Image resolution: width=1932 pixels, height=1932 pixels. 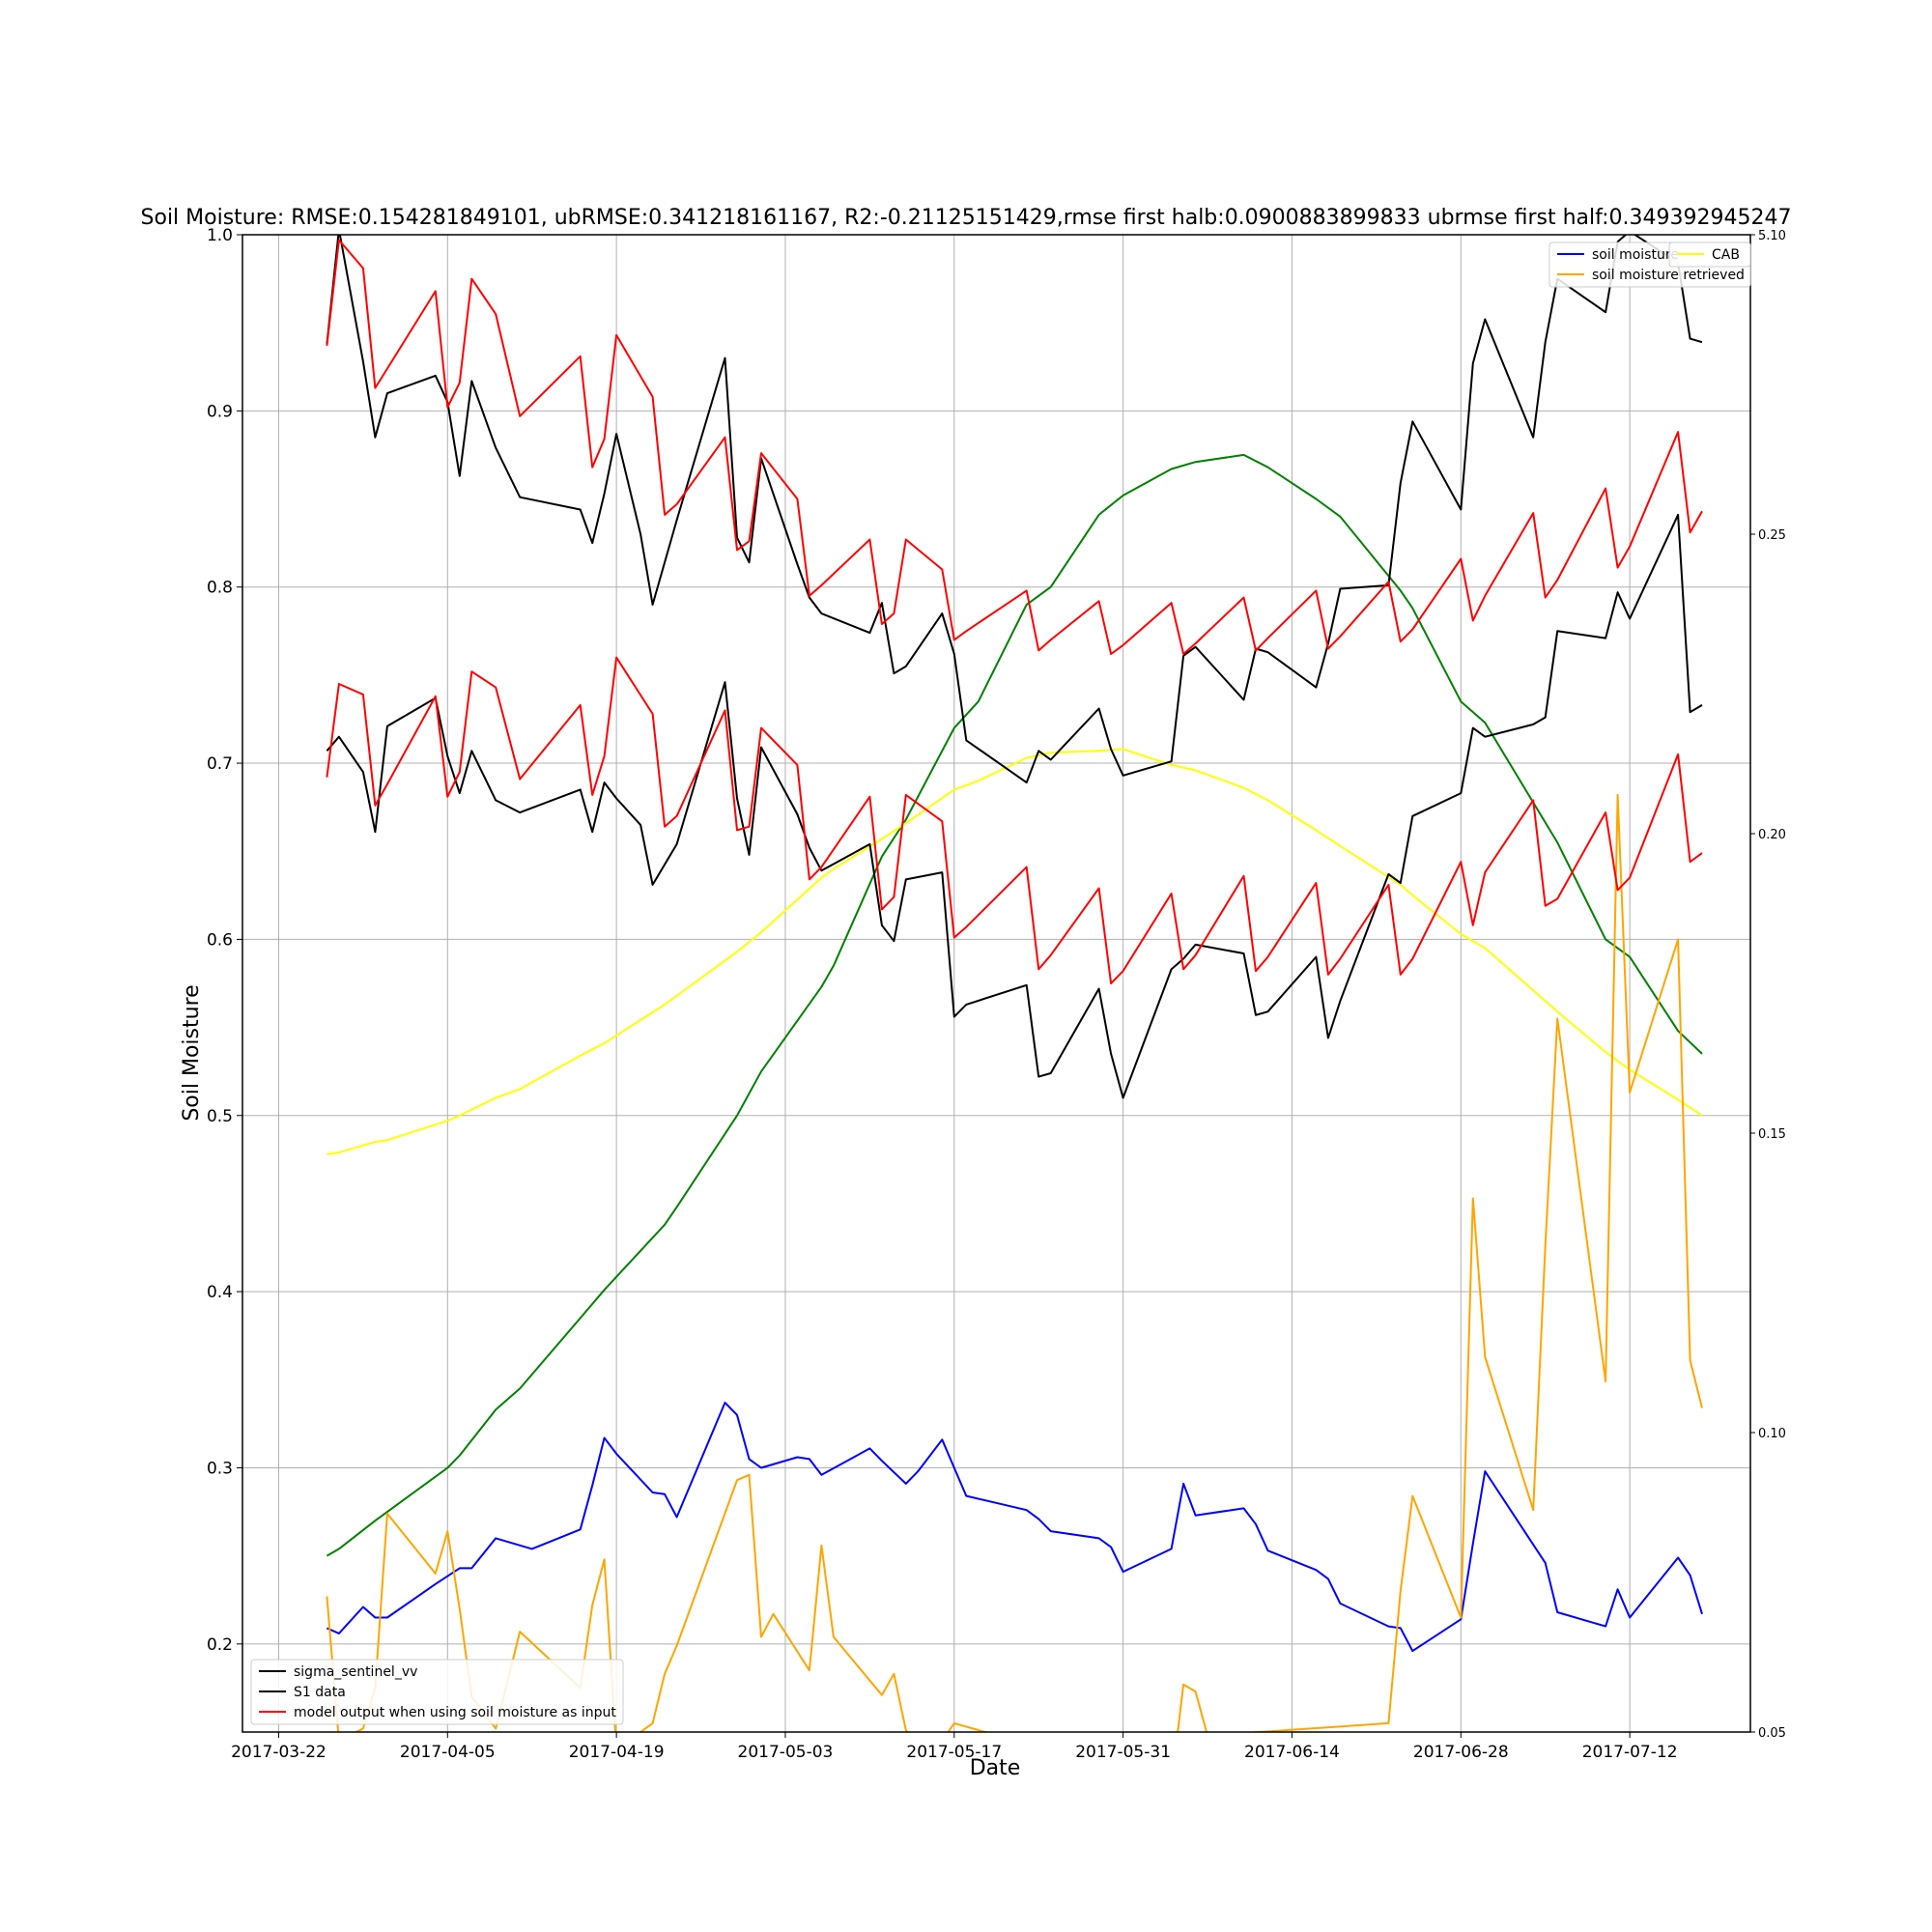 What do you see at coordinates (355, 1672) in the screenshot?
I see `legend-label: sigma_sentinel_vv` at bounding box center [355, 1672].